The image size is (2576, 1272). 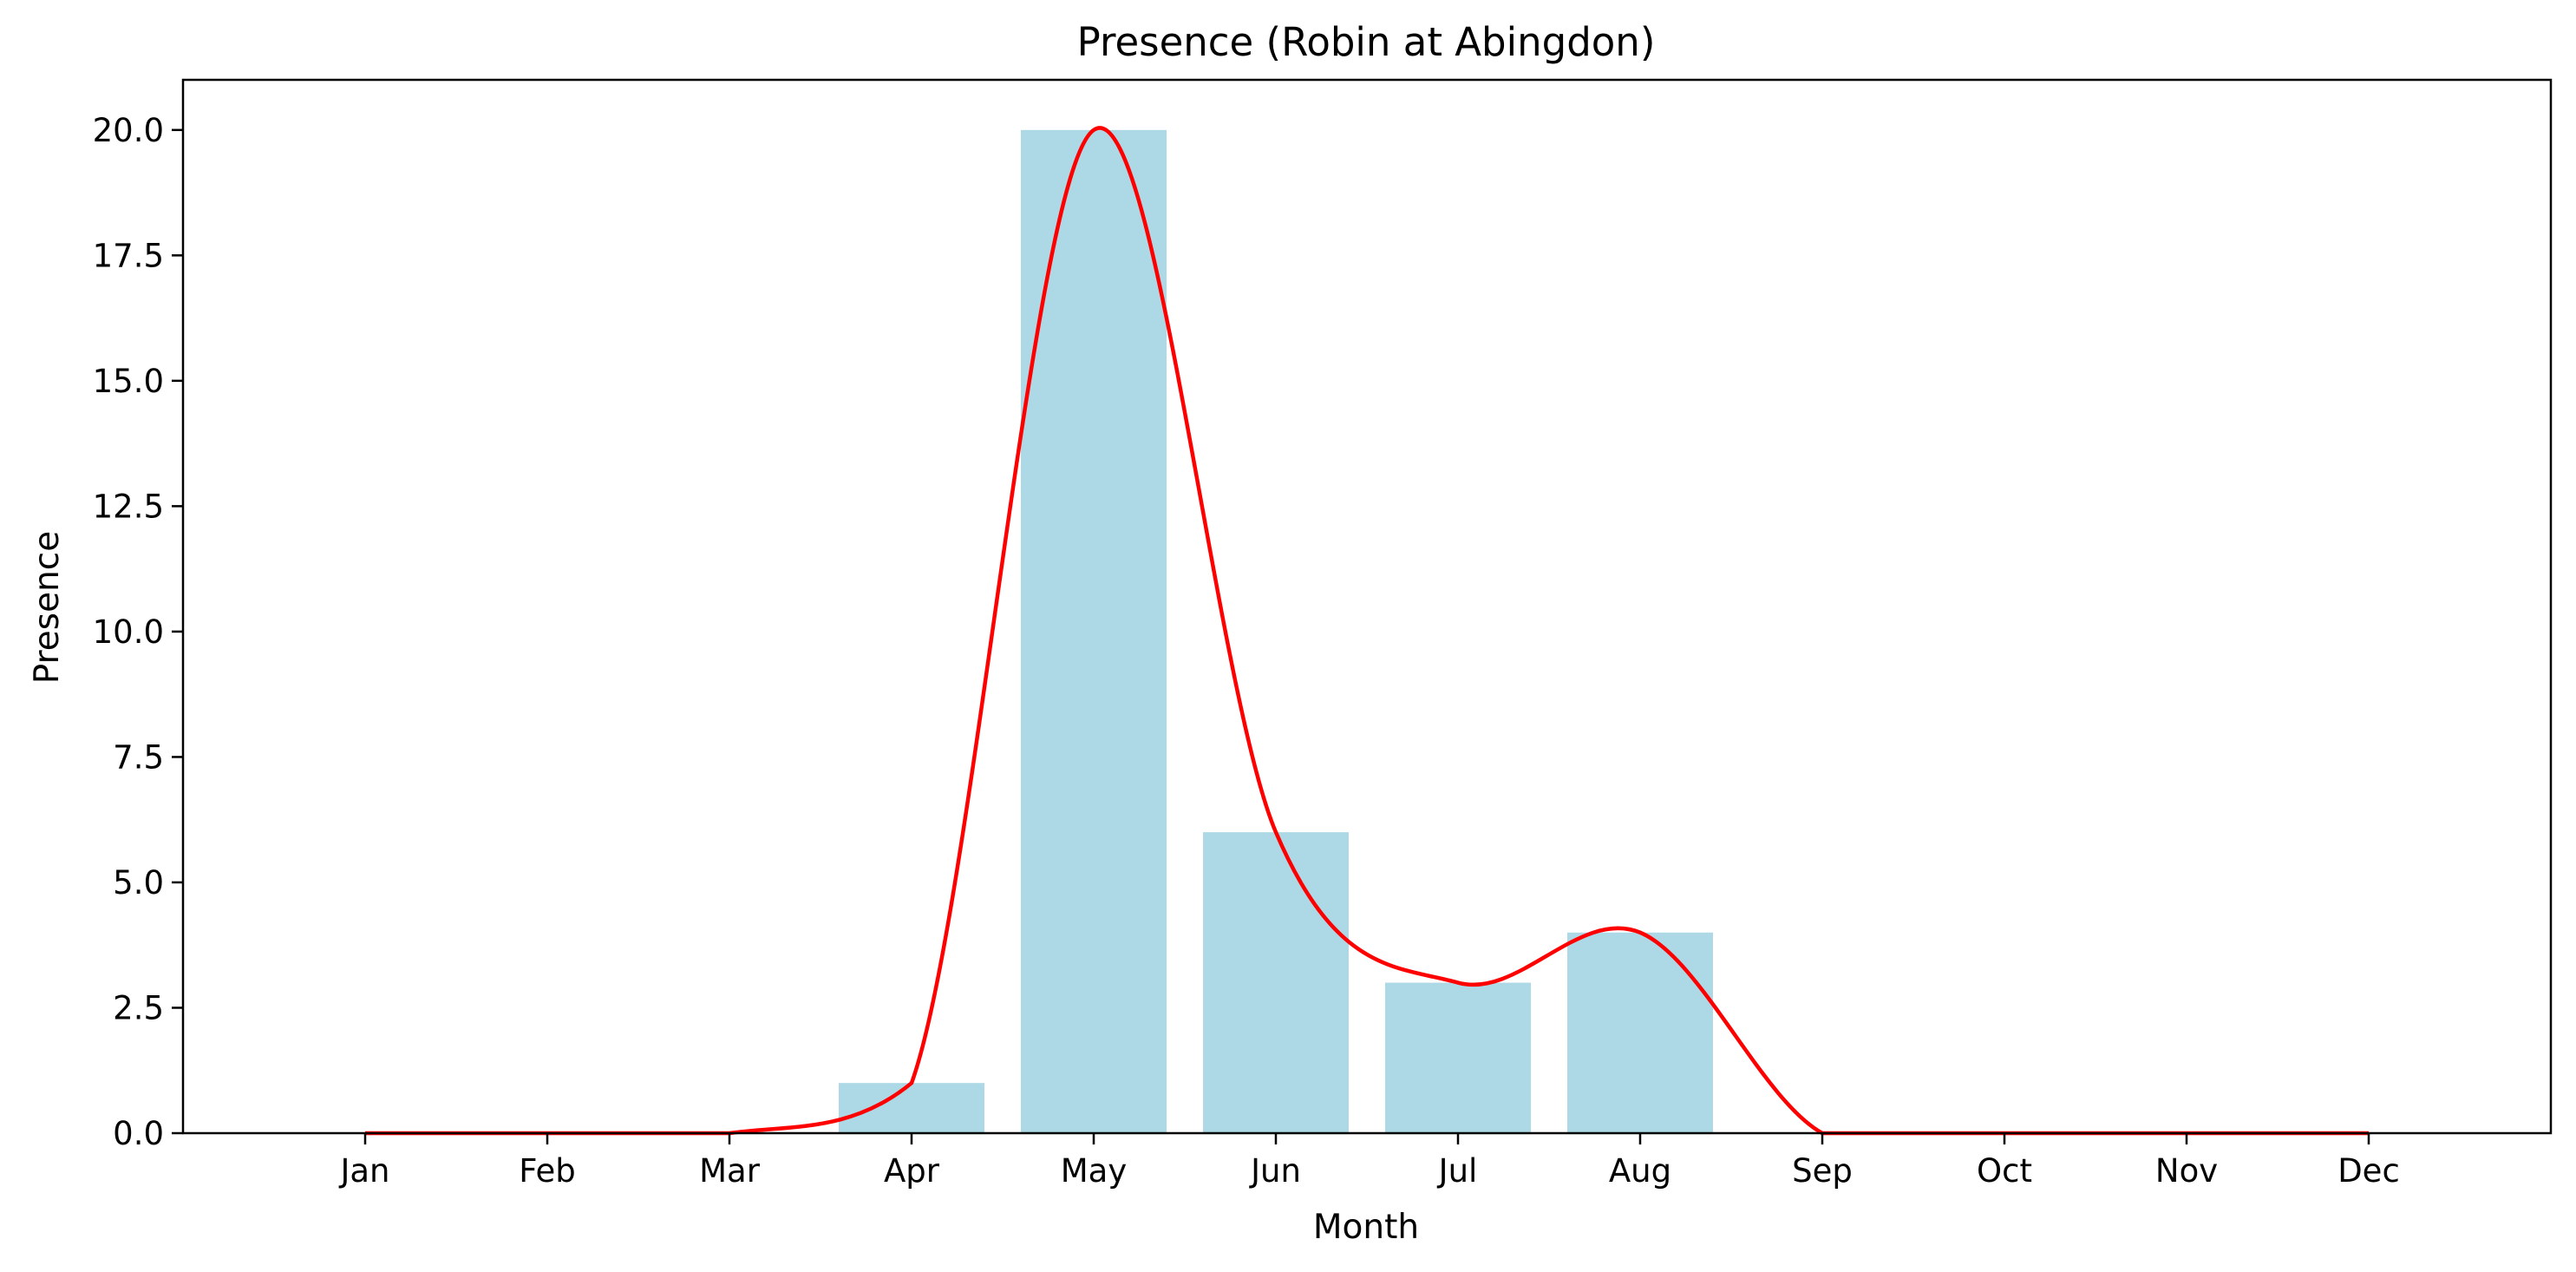 What do you see at coordinates (128, 632) in the screenshot?
I see `y-tick-label: 10.0` at bounding box center [128, 632].